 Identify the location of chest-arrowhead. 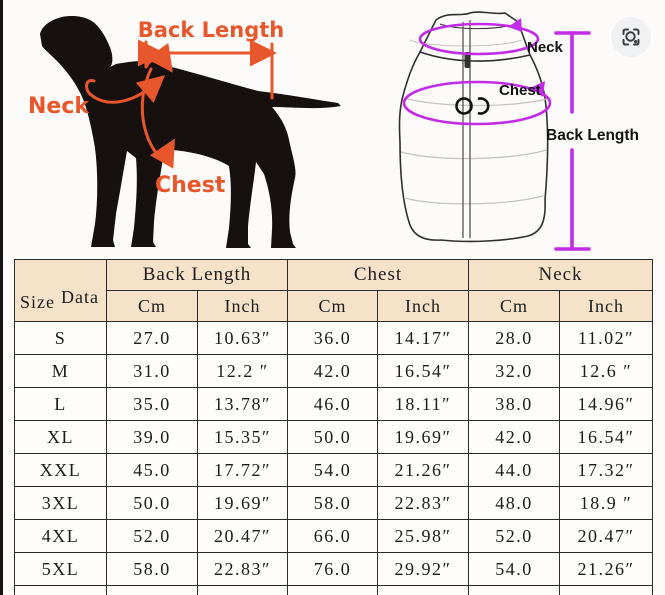
(537, 89).